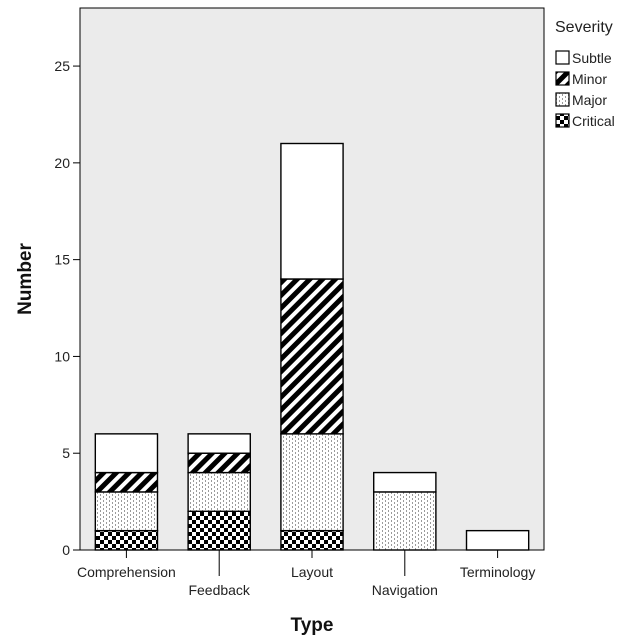 This screenshot has height=642, width=627. Describe the element at coordinates (62, 163) in the screenshot. I see `y-tick-label: 20` at that location.